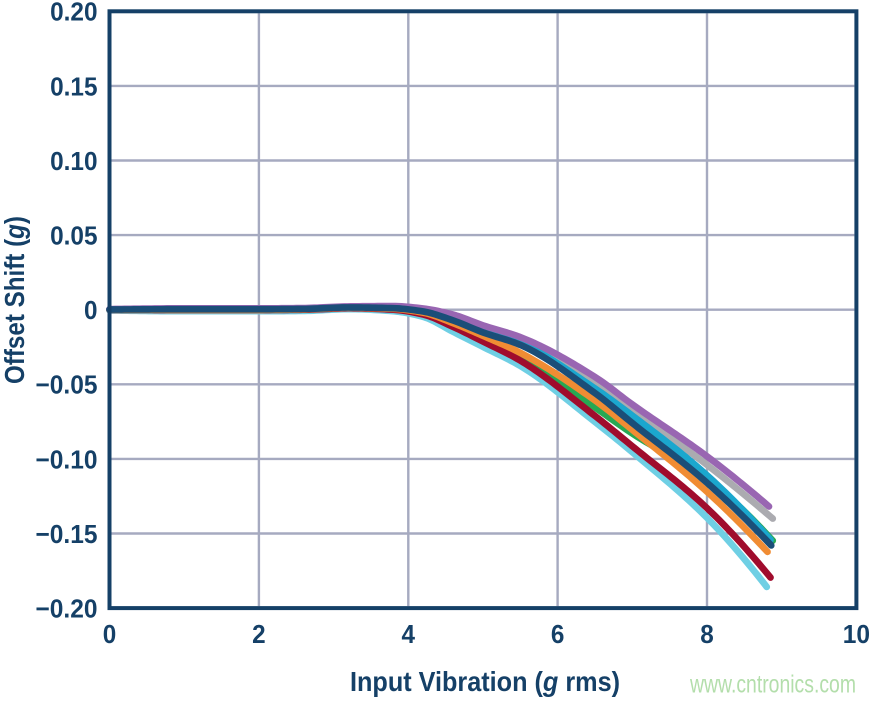 The width and height of the screenshot is (875, 707). I want to click on svg-text: 0.15, so click(73, 86).